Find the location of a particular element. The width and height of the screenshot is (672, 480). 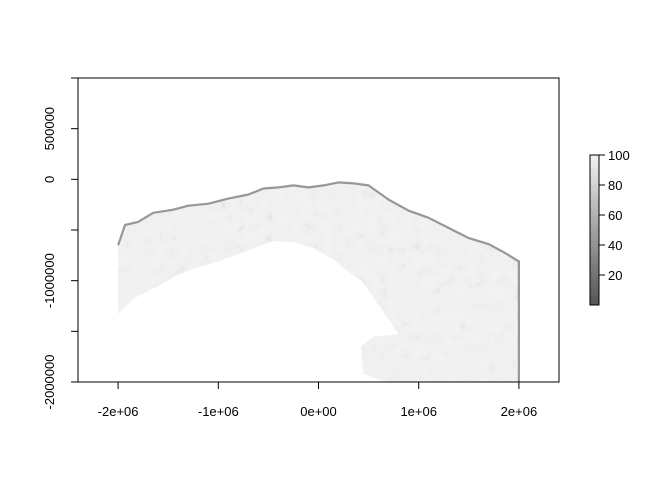

x-tick-label: -2e+06 is located at coordinates (118, 411).